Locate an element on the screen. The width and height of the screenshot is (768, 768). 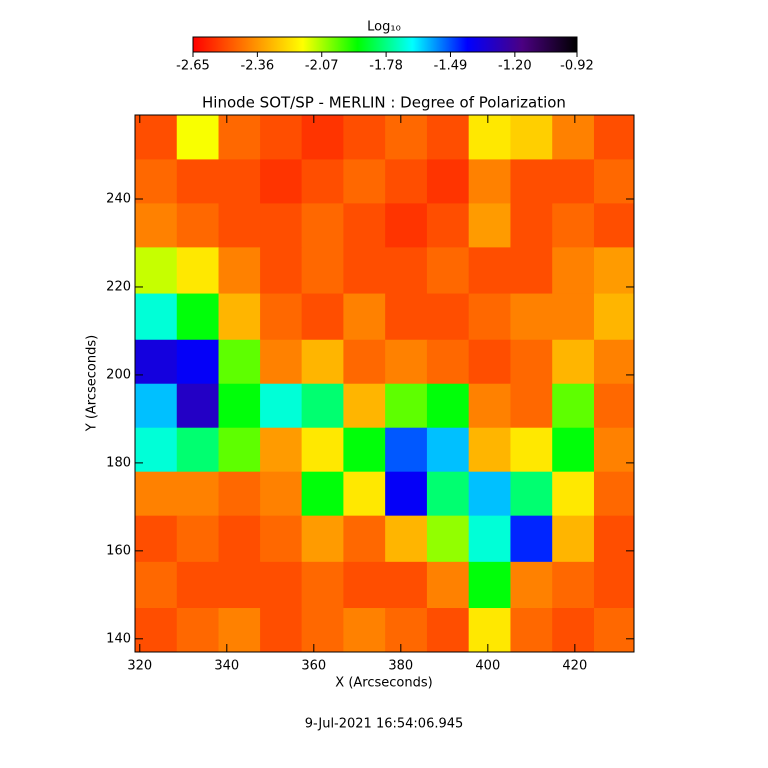
footer-date: 9-Jul-2021 16:54:06.945 is located at coordinates (384, 724).